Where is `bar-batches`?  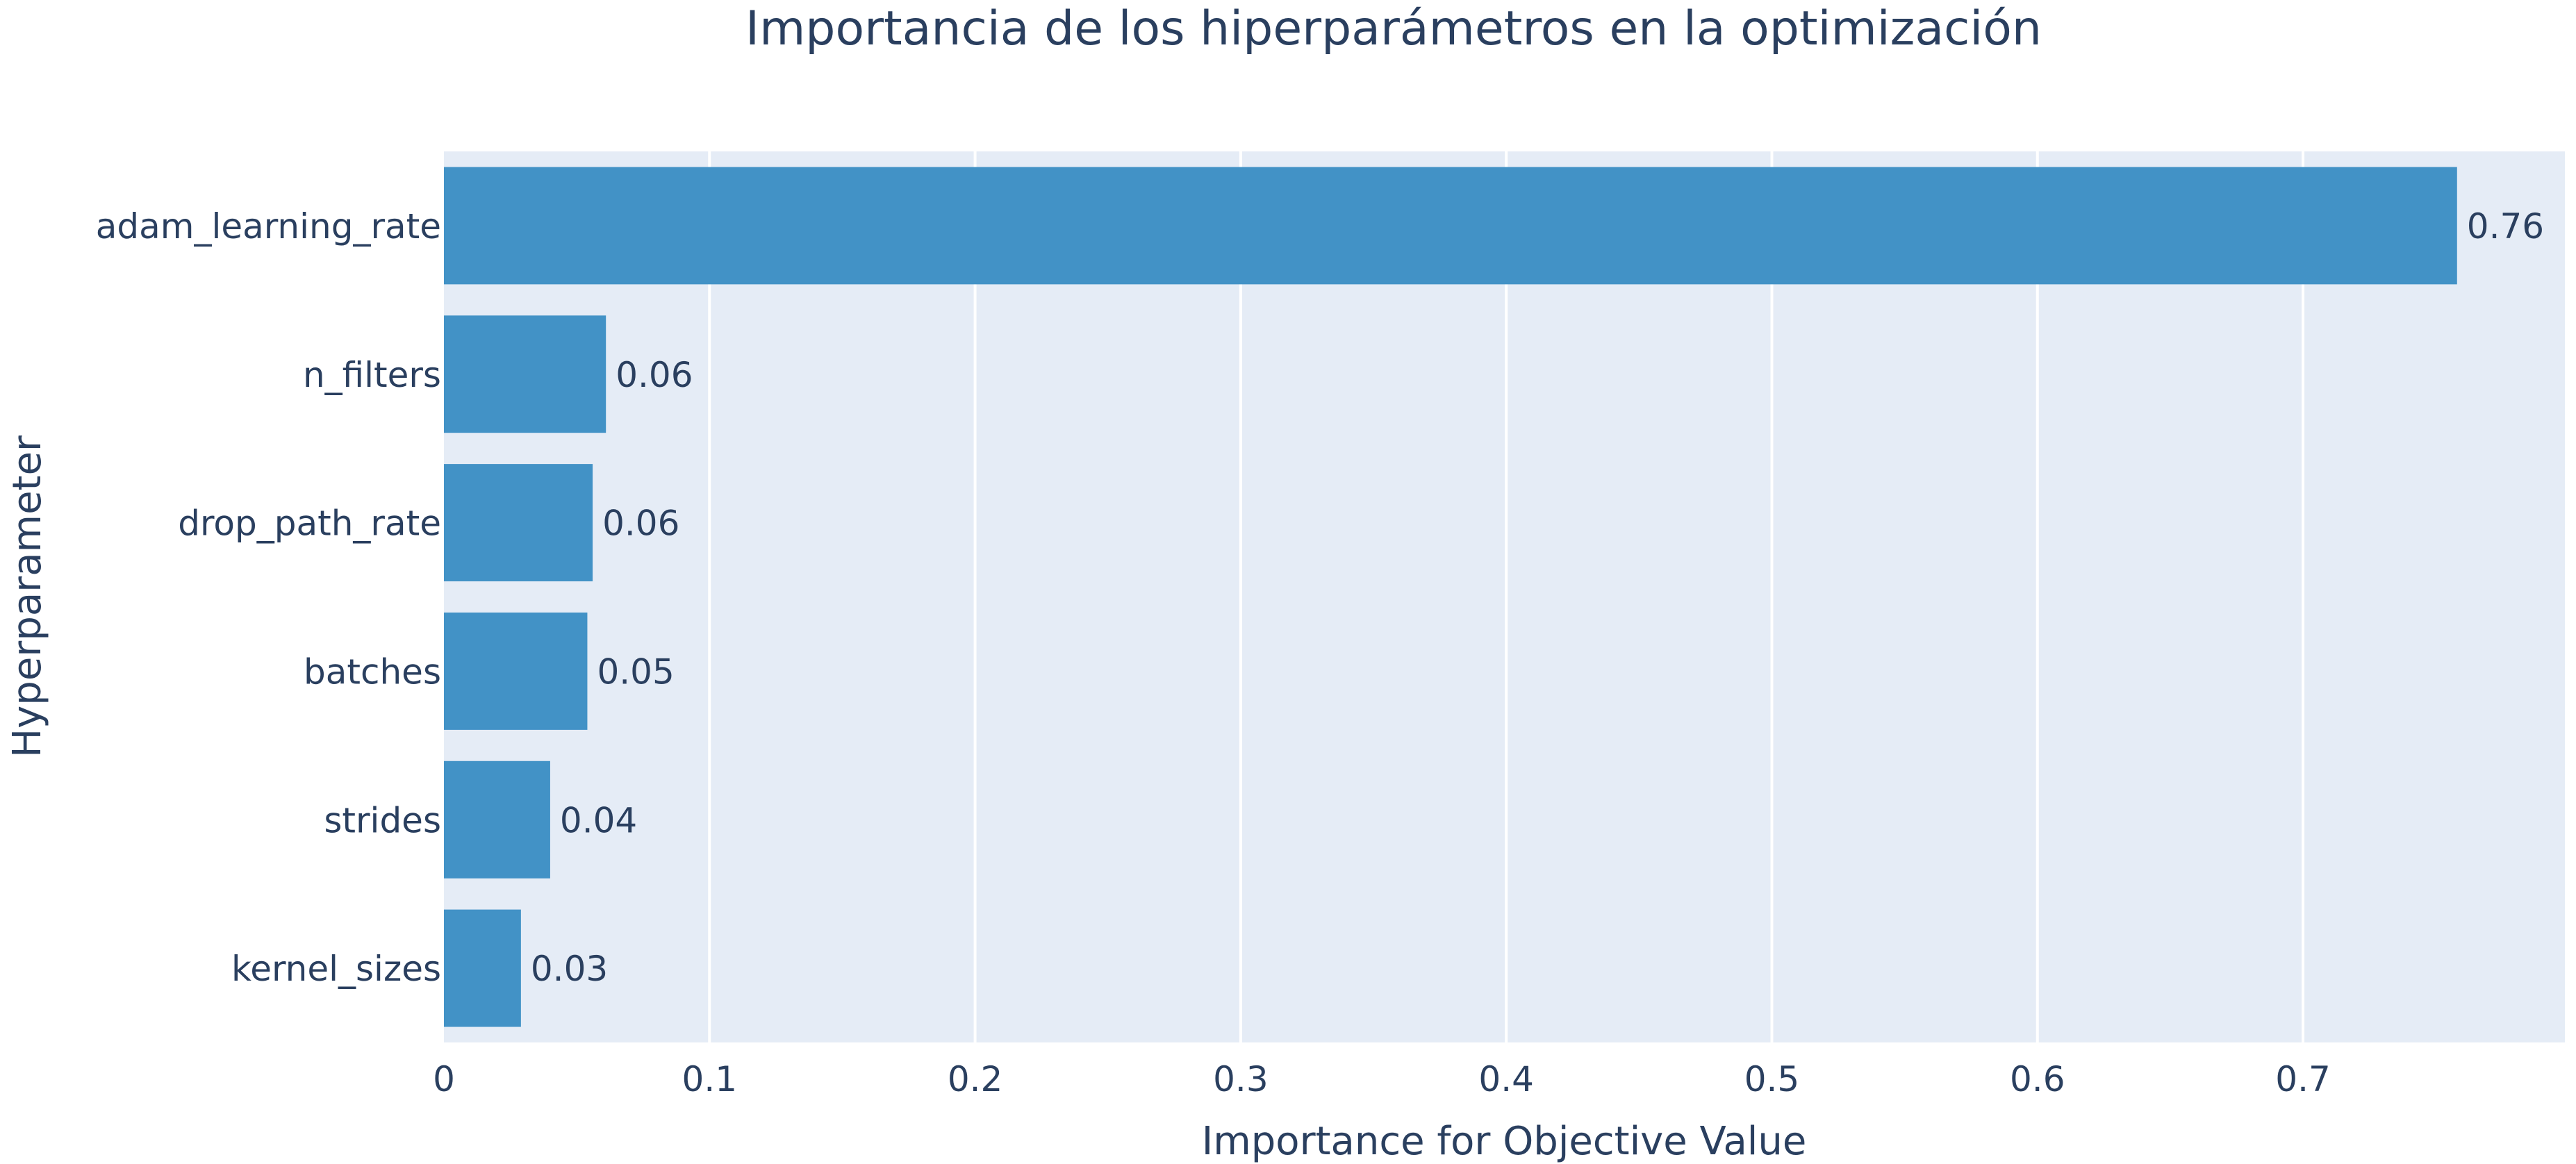 bar-batches is located at coordinates (516, 671).